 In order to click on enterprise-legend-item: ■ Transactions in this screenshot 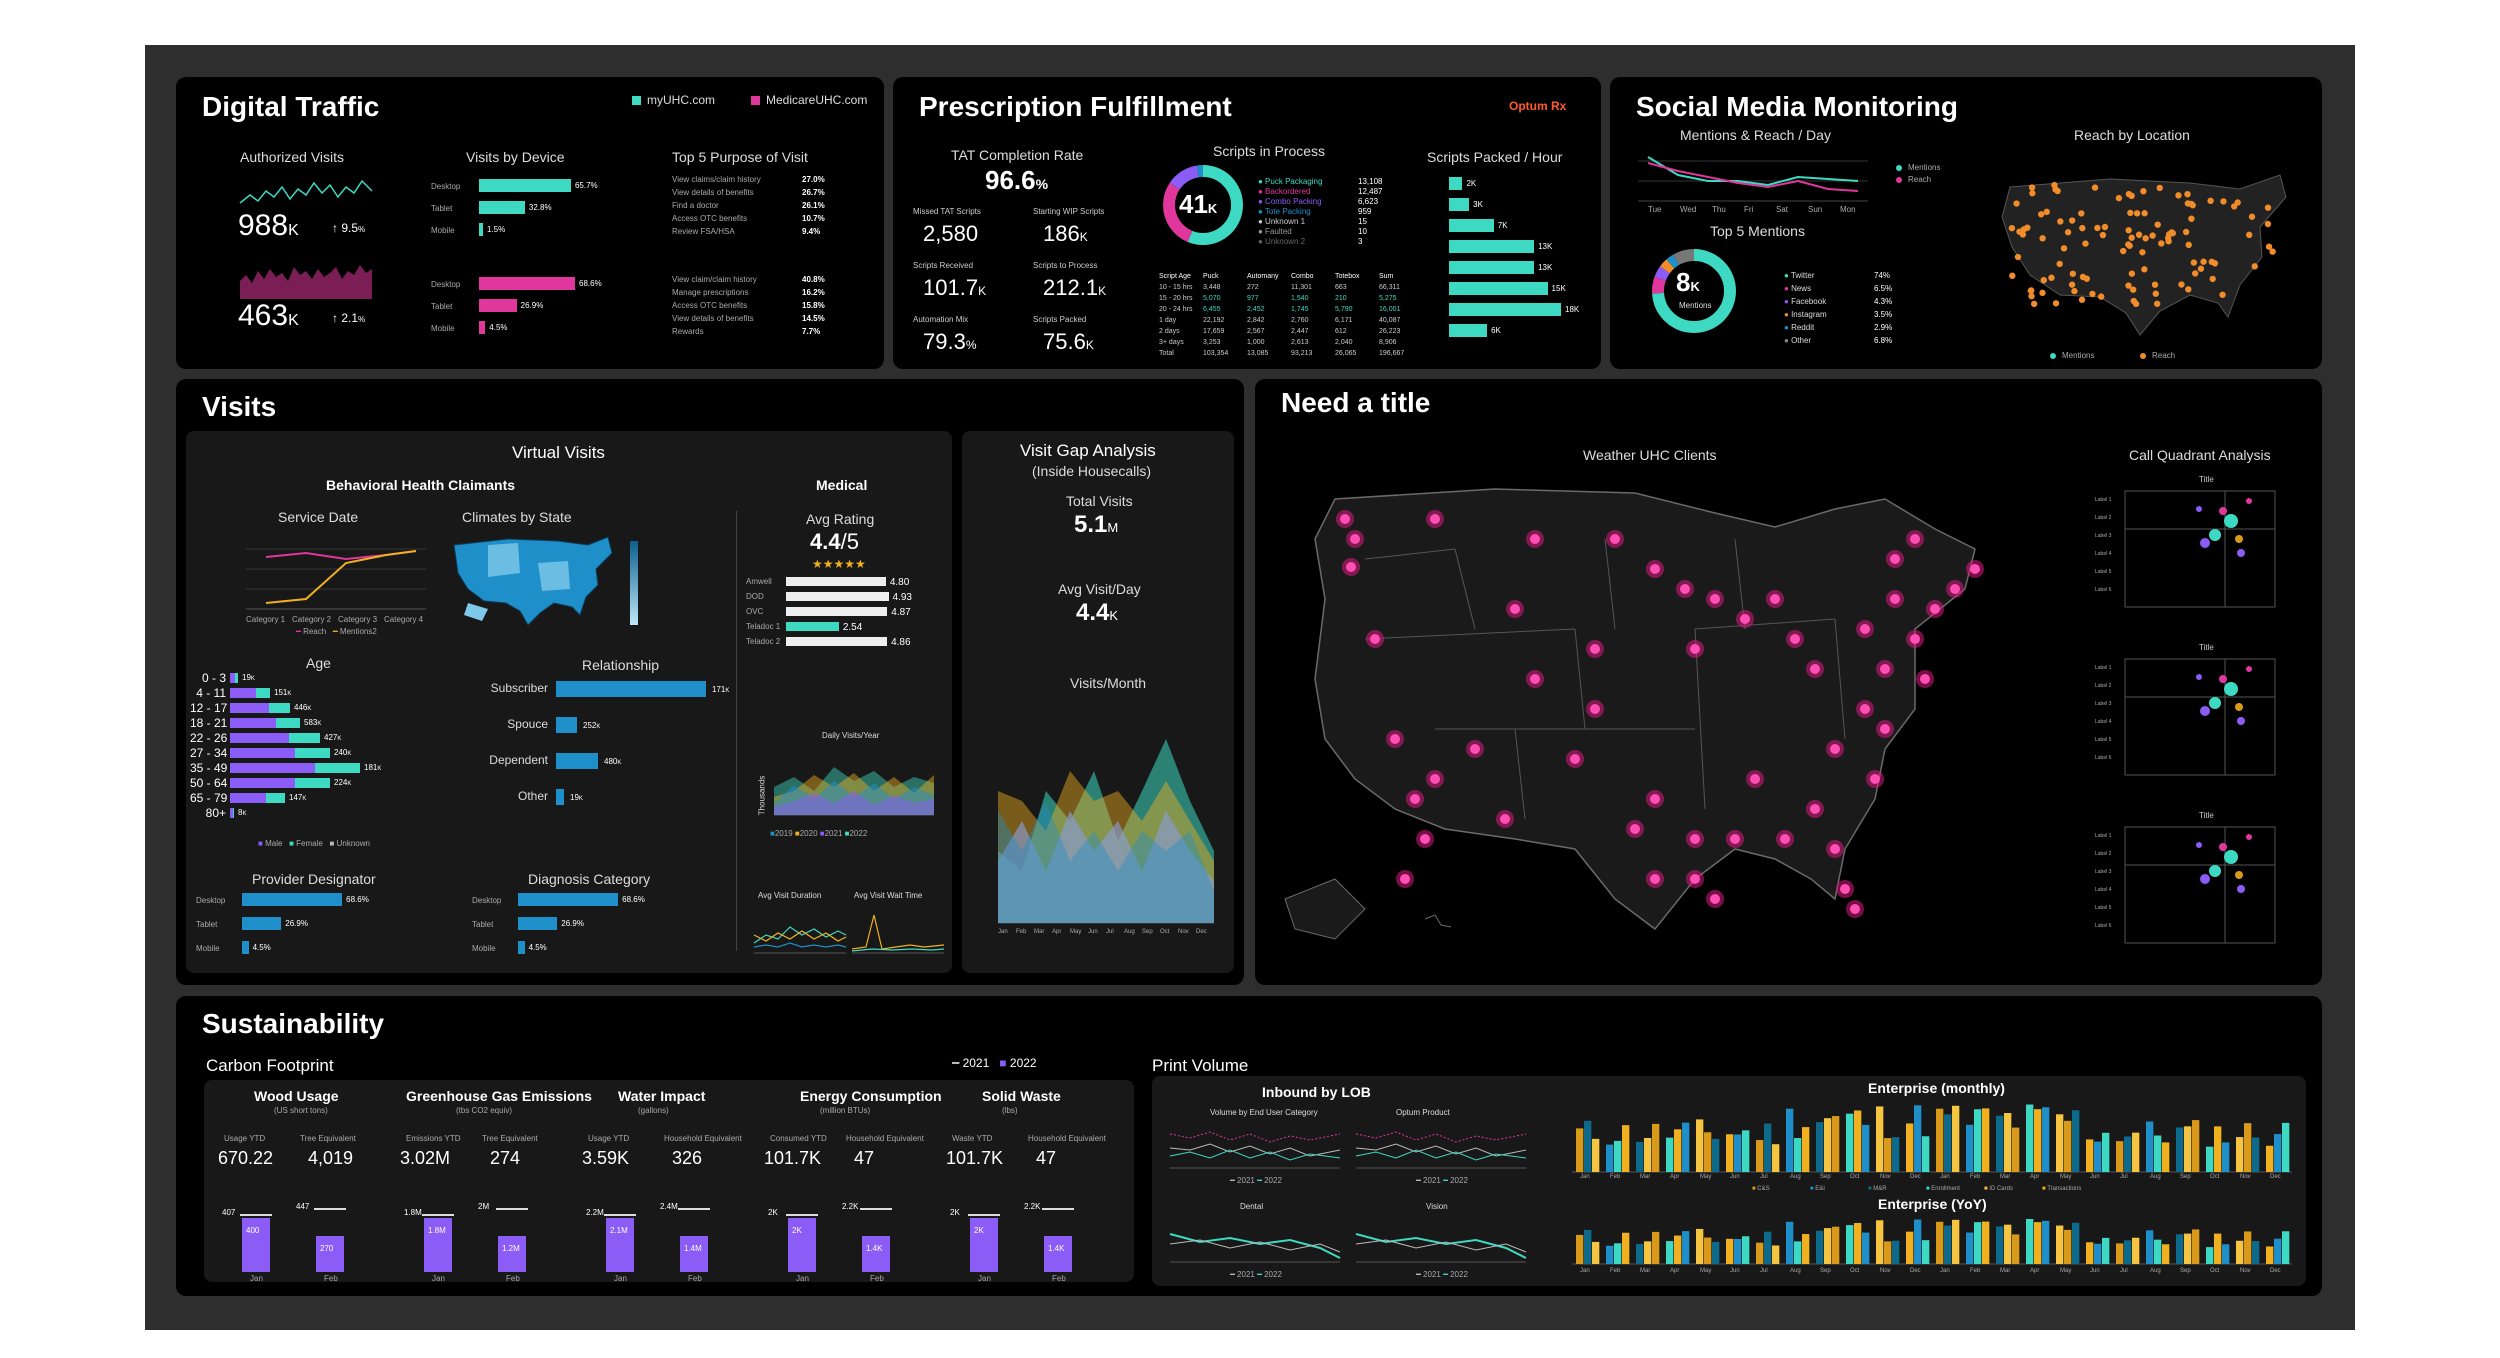, I will do `click(2062, 1189)`.